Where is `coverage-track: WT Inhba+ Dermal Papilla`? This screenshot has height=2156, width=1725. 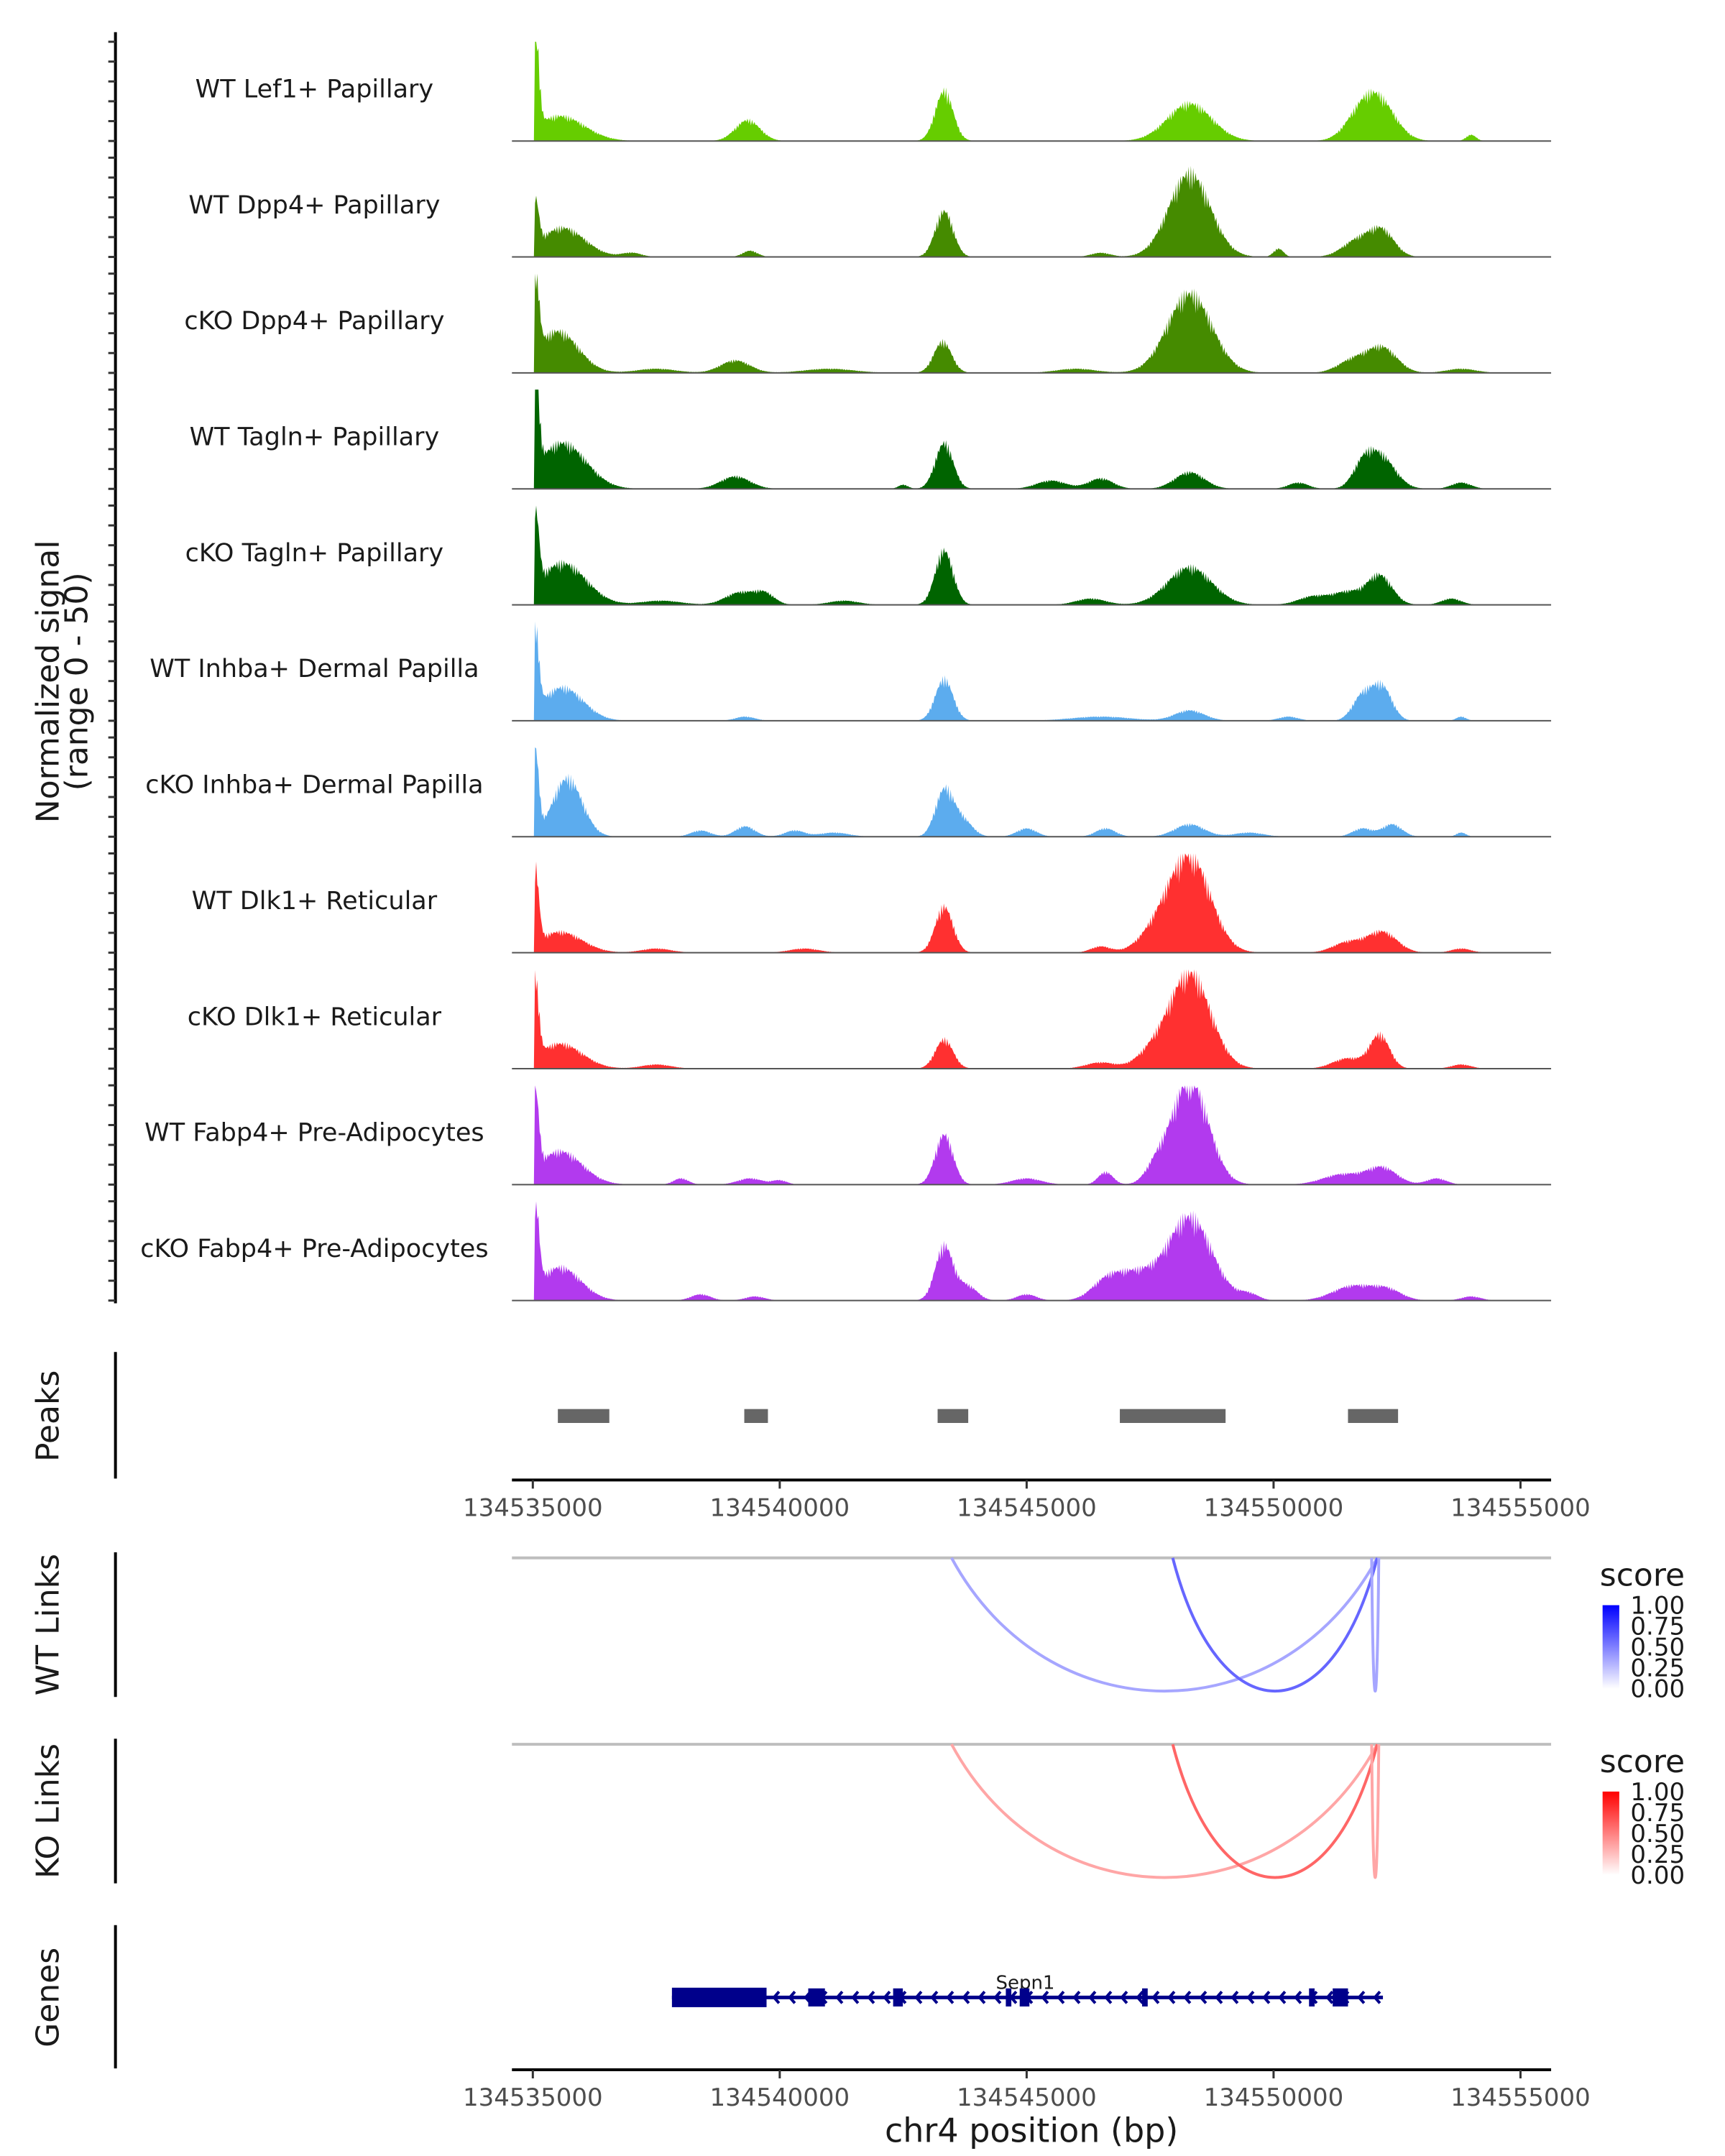 coverage-track: WT Inhba+ Dermal Papilla is located at coordinates (851, 671).